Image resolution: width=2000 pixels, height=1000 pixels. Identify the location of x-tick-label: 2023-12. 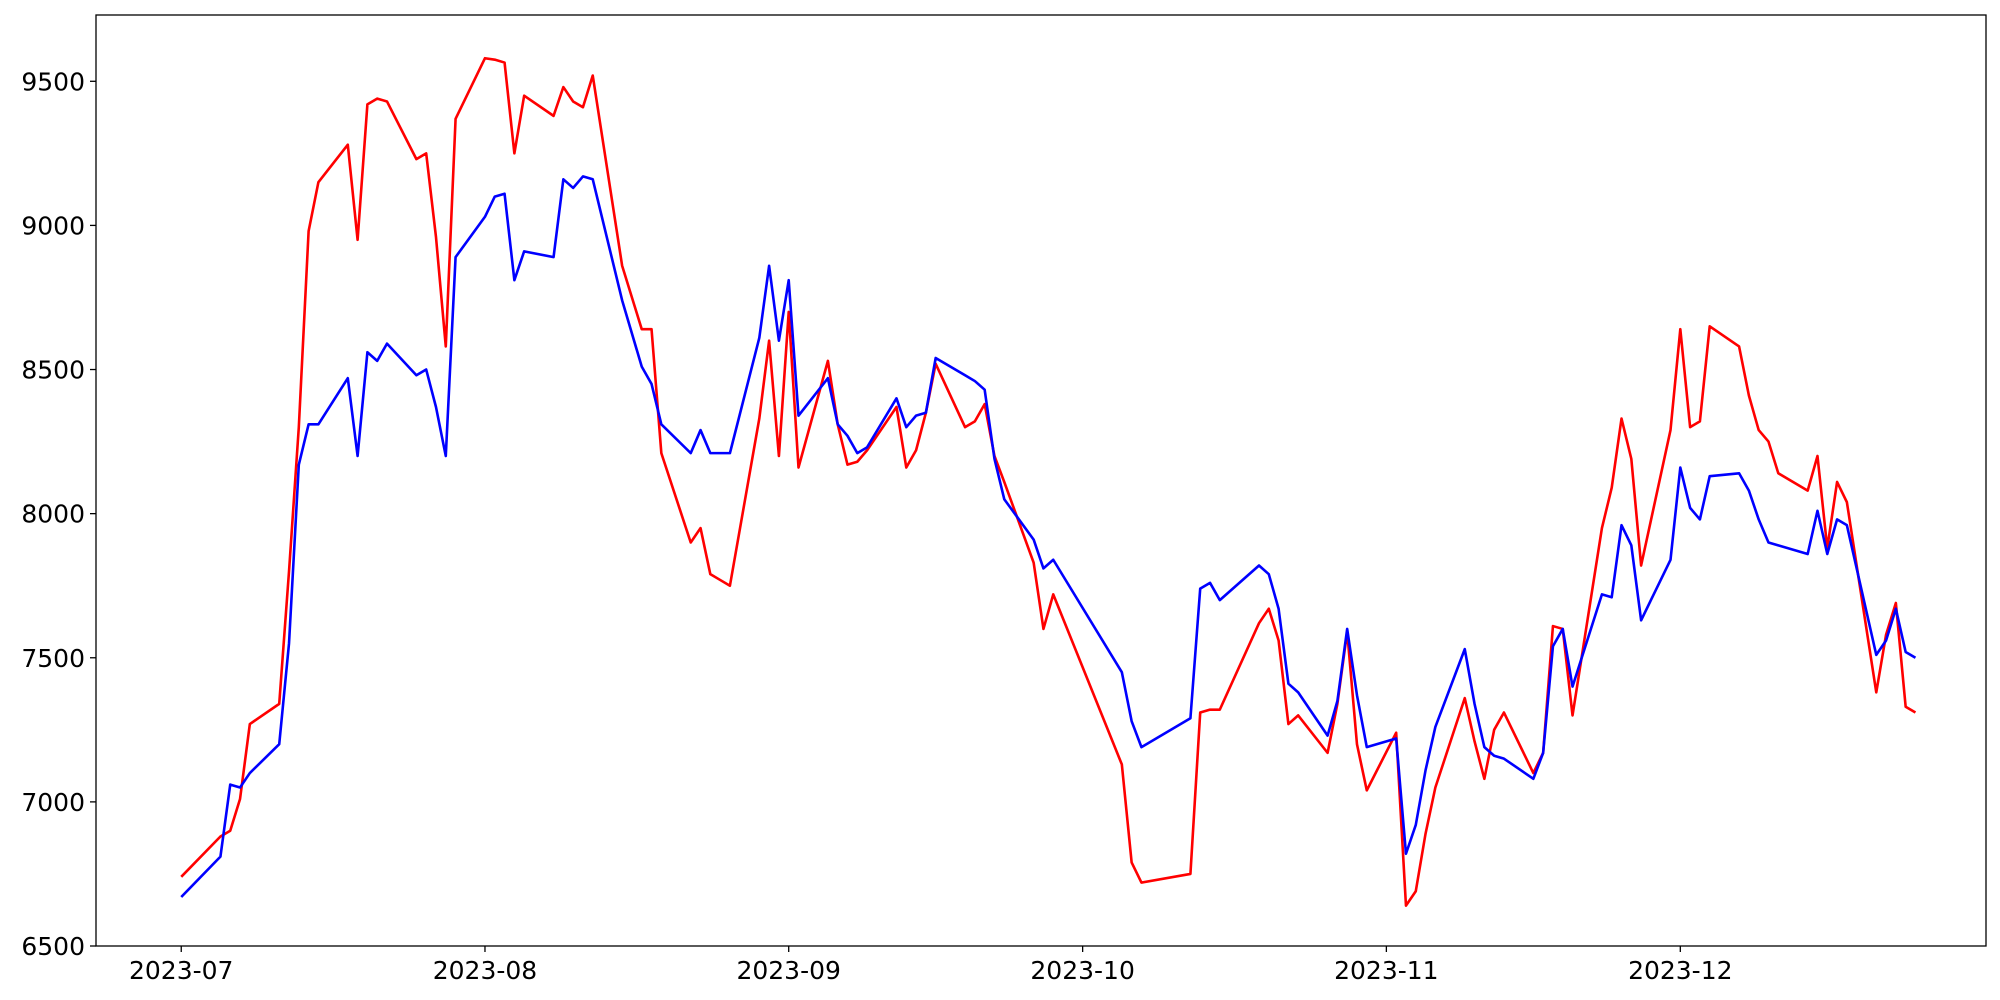
(1680, 970).